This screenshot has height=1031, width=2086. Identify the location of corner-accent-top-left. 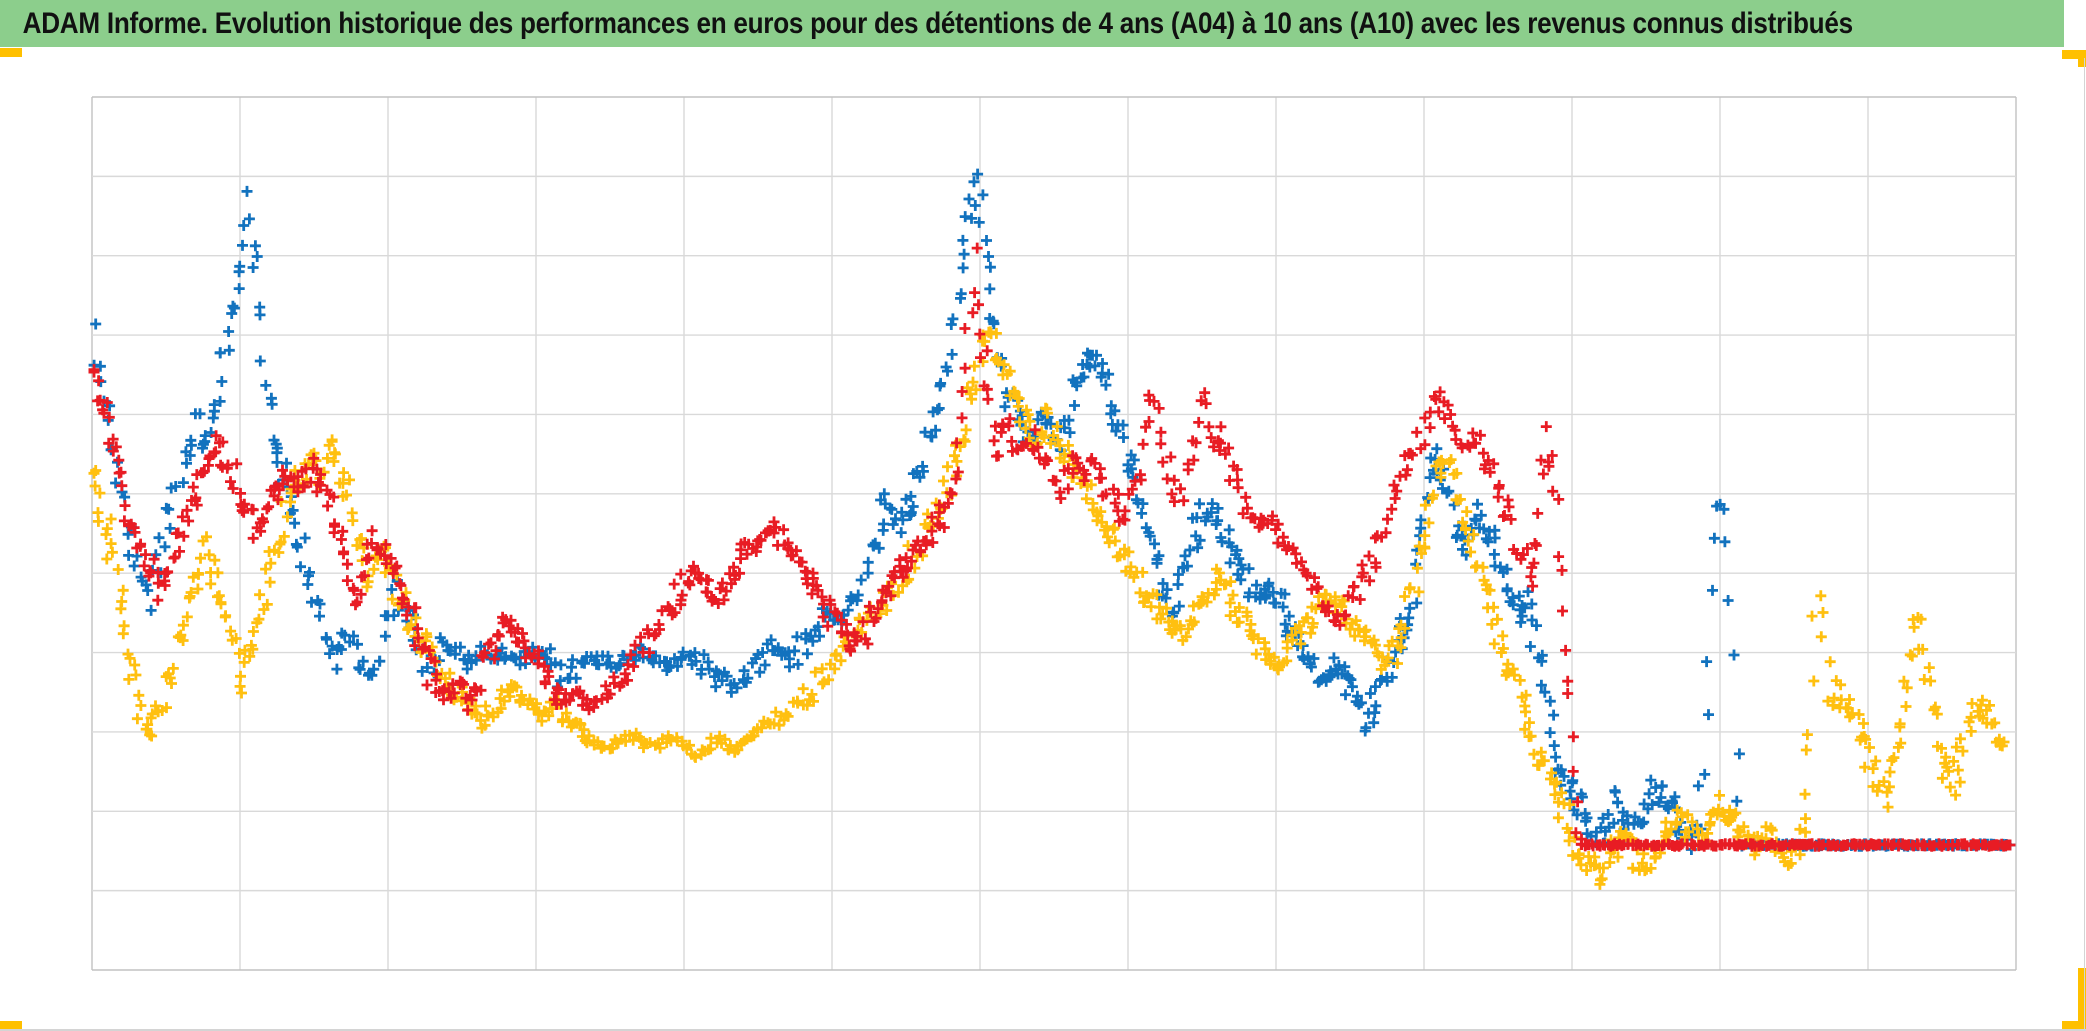
(11, 52).